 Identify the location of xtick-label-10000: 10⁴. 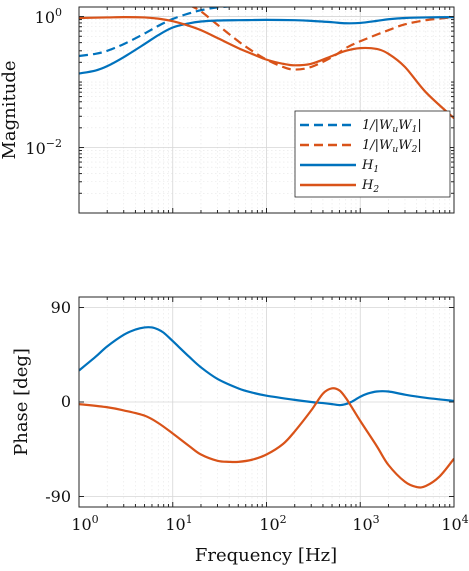
(454, 523).